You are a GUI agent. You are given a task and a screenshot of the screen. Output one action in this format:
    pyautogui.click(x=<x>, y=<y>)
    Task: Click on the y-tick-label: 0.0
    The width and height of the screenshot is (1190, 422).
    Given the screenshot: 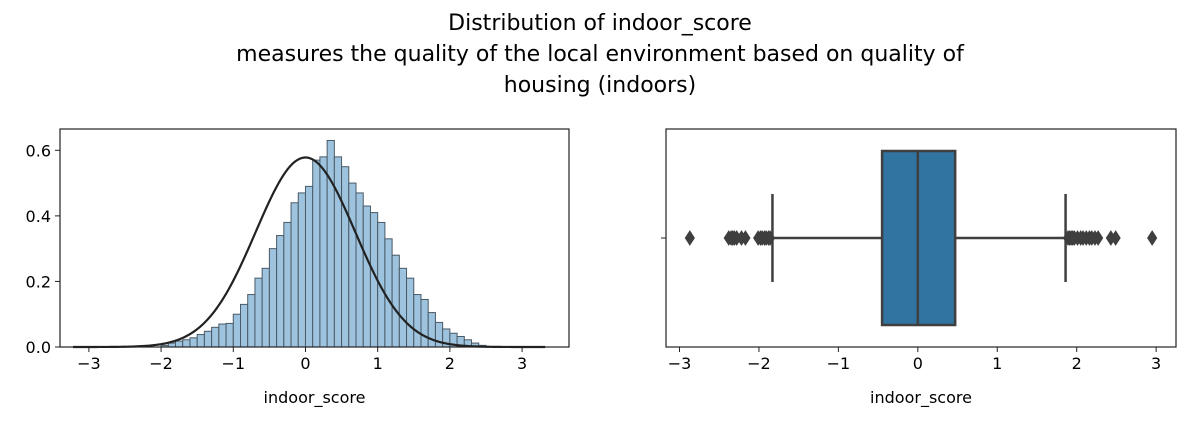 What is the action you would take?
    pyautogui.click(x=38, y=347)
    